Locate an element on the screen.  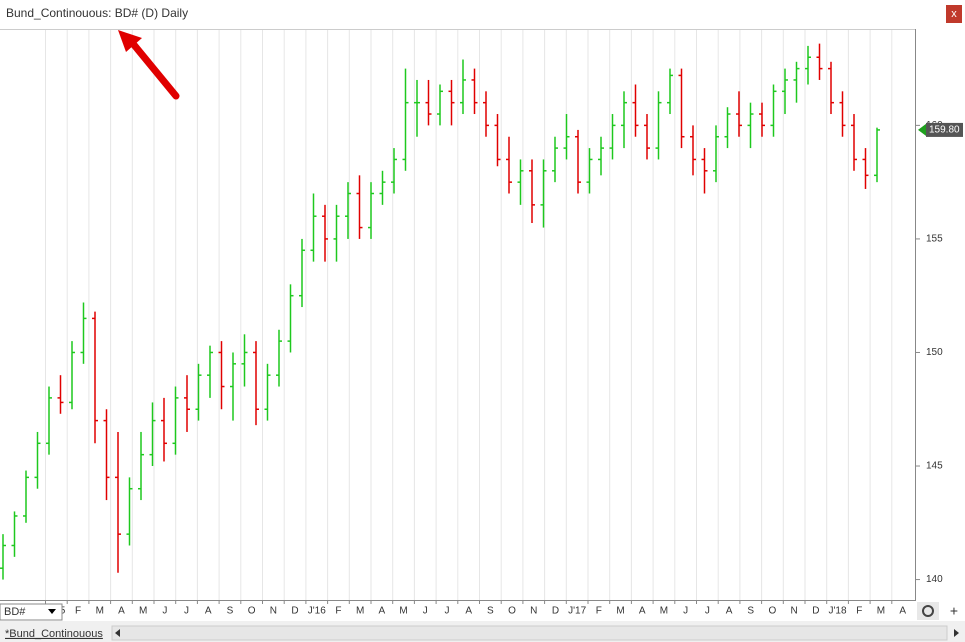
sheet-tab: *Bund_Continouous is located at coordinates (54, 634).